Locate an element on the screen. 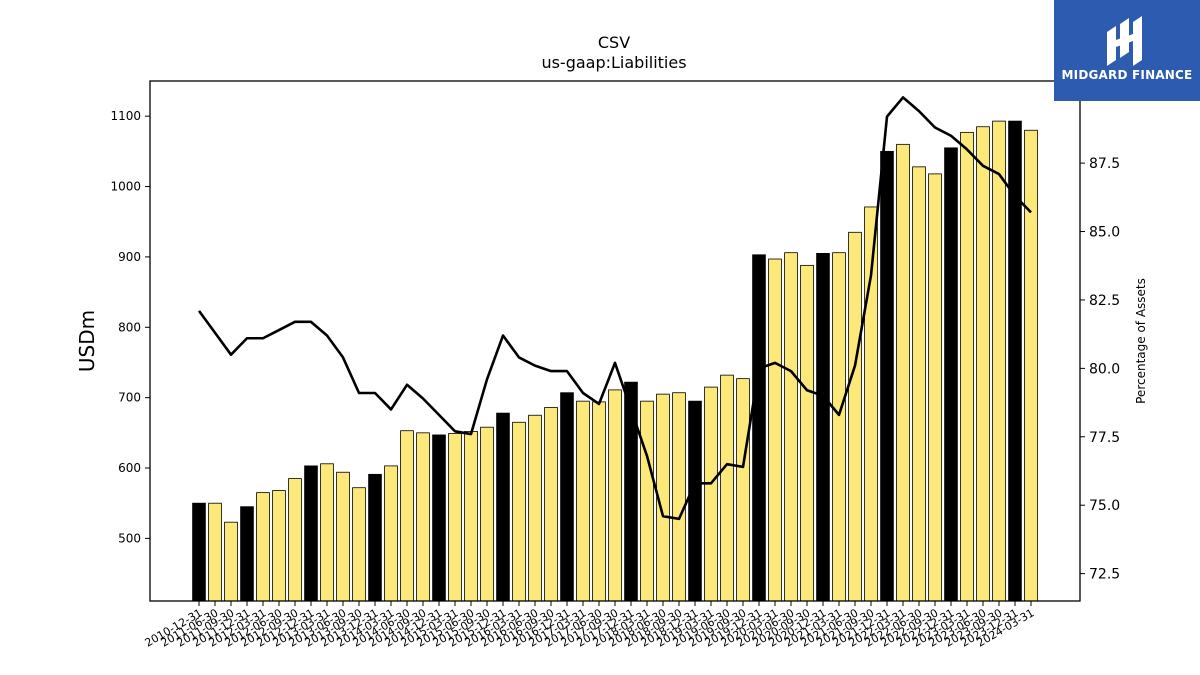  y2-axis-label: Percentage of Assets is located at coordinates (1141, 341).